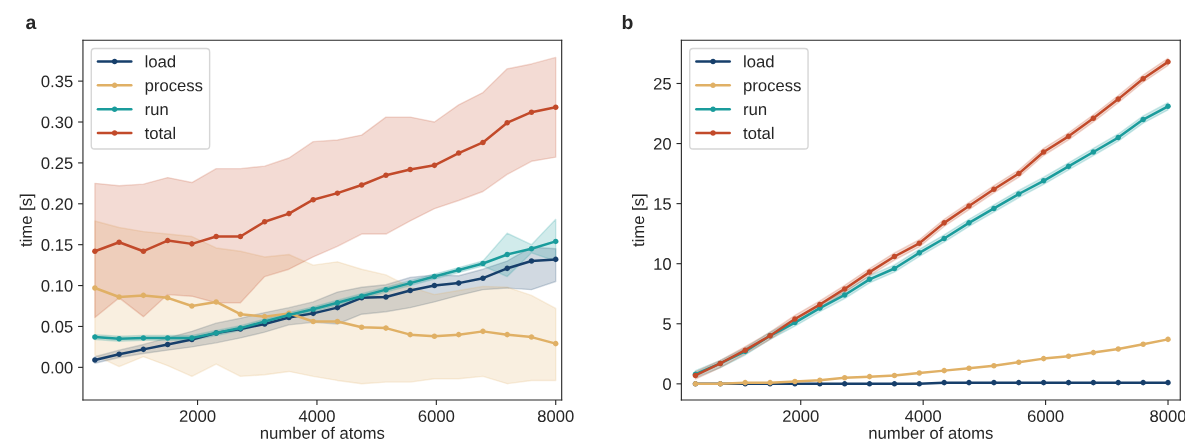  I want to click on y-tick-label: 0.25, so click(57, 163).